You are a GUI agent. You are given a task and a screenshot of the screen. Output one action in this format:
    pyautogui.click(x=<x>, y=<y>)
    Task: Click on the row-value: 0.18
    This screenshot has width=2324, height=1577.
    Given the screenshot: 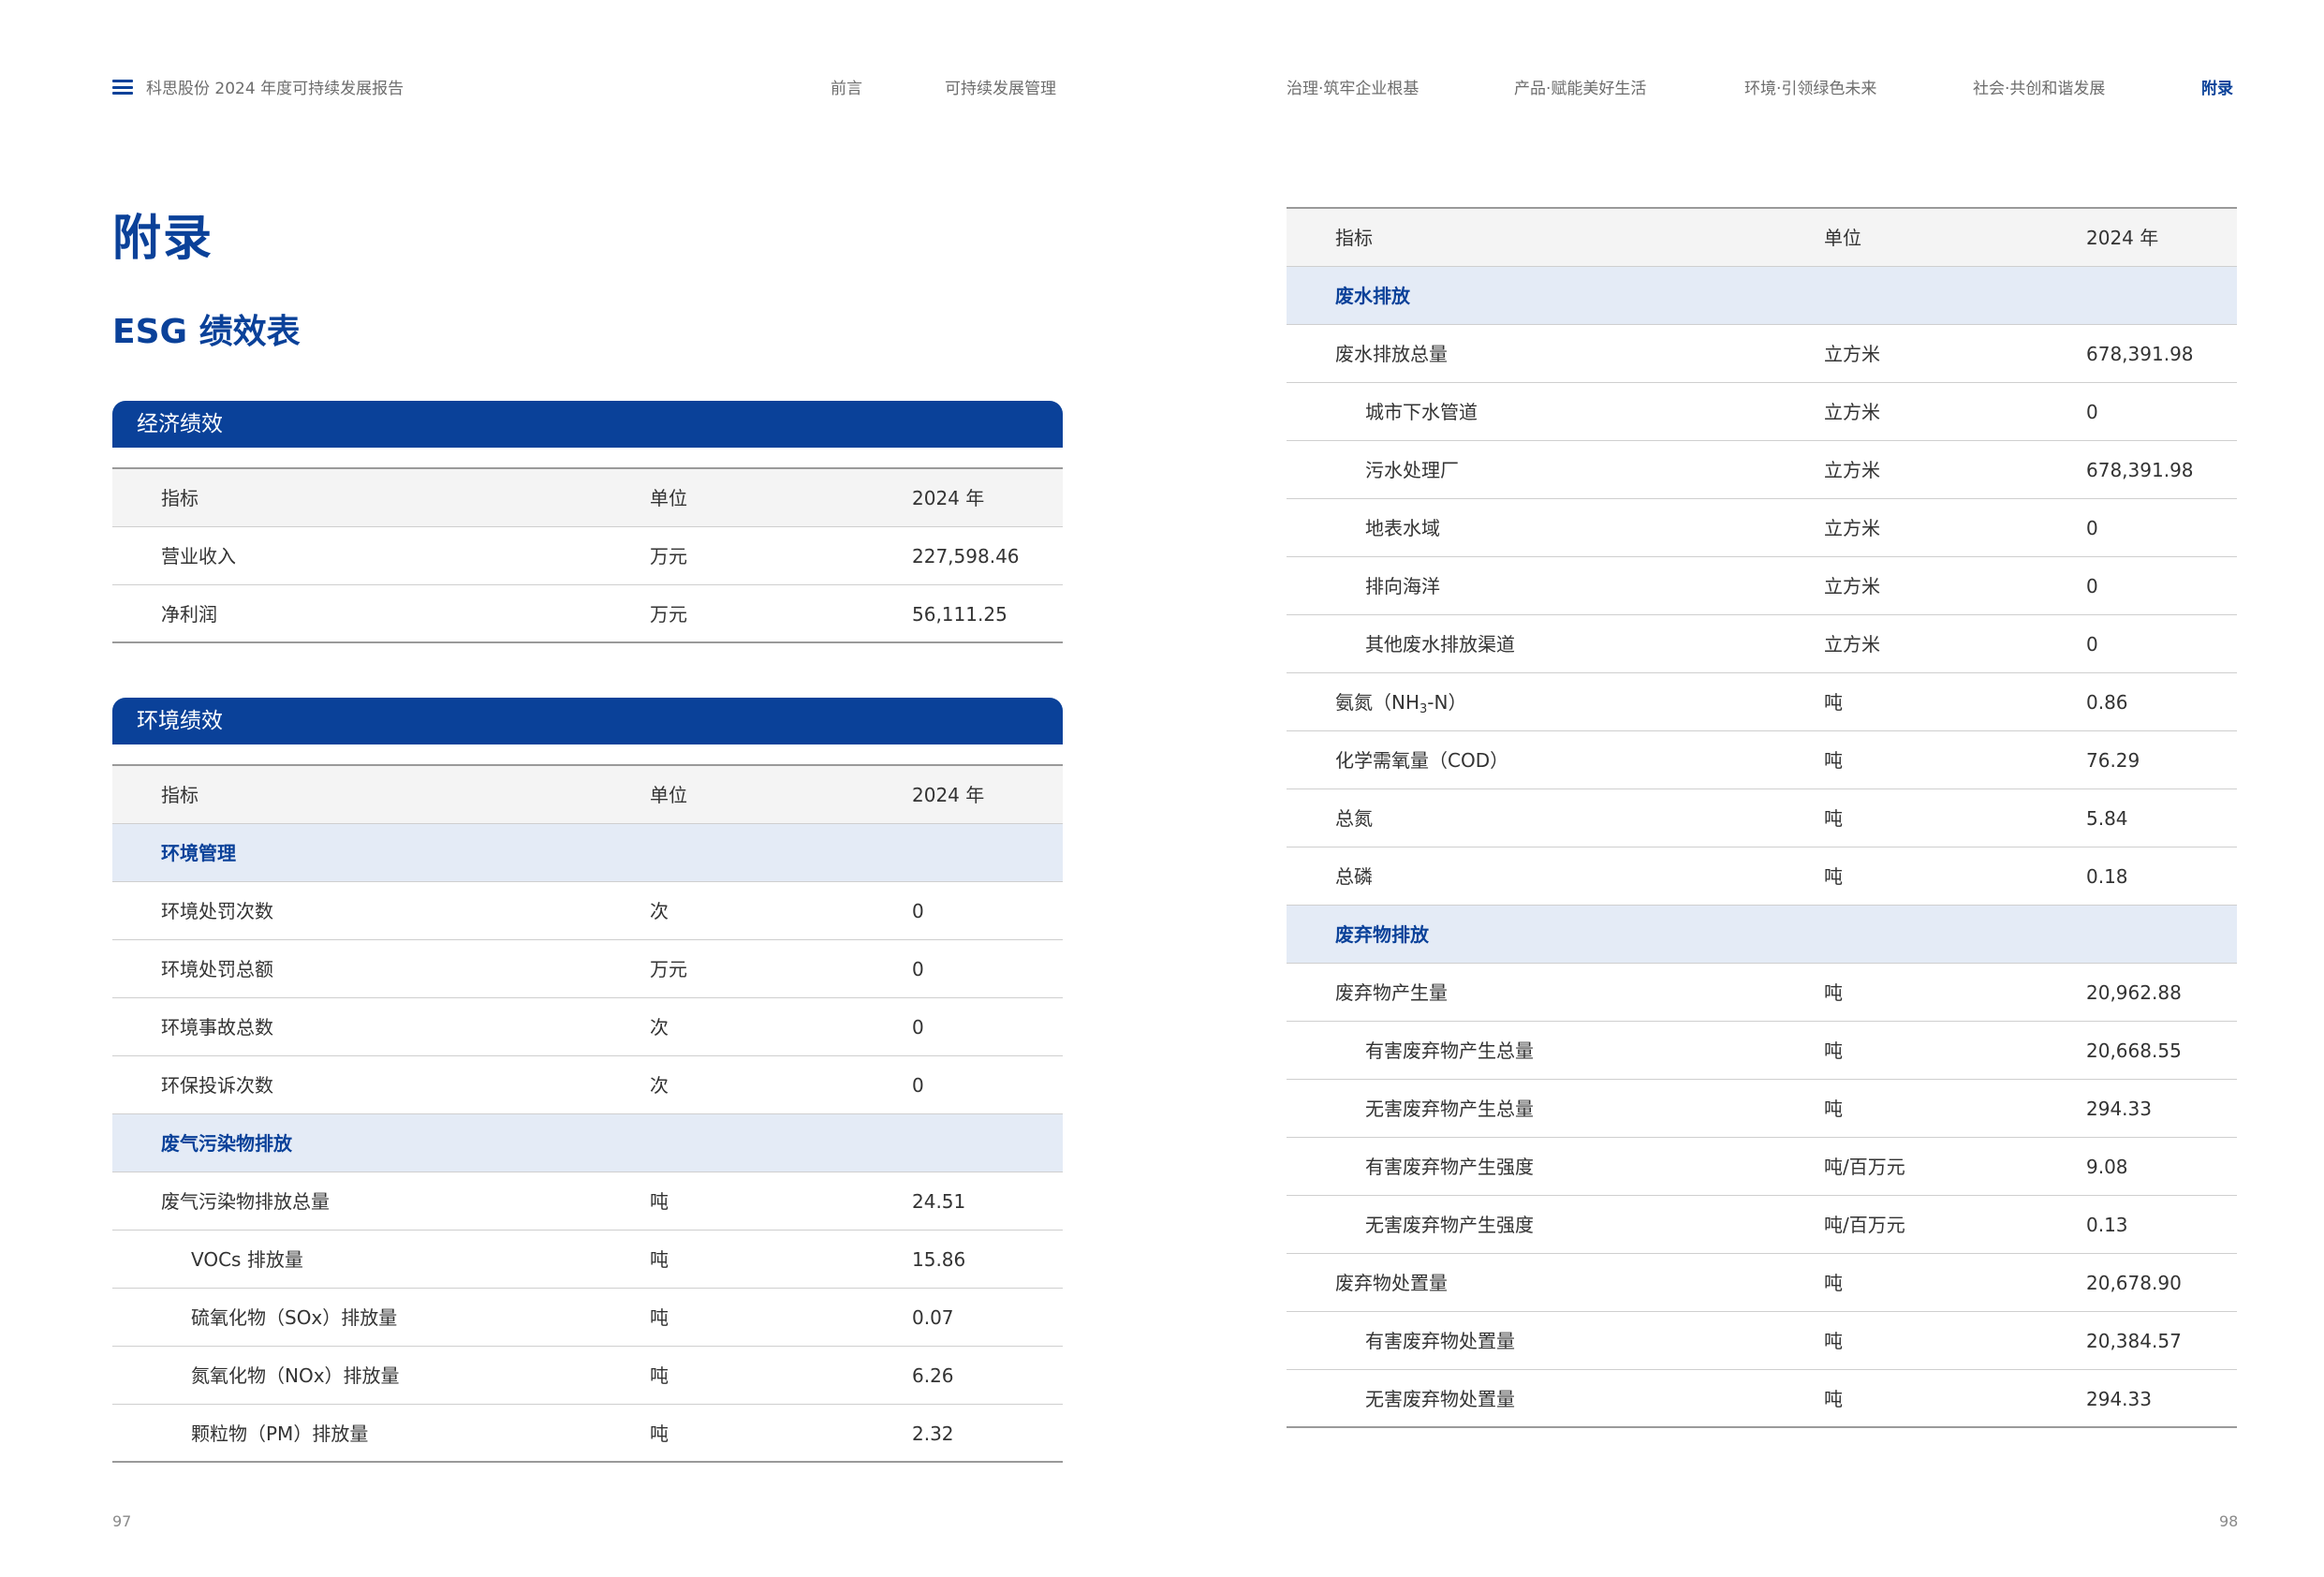 What is the action you would take?
    pyautogui.click(x=2107, y=876)
    